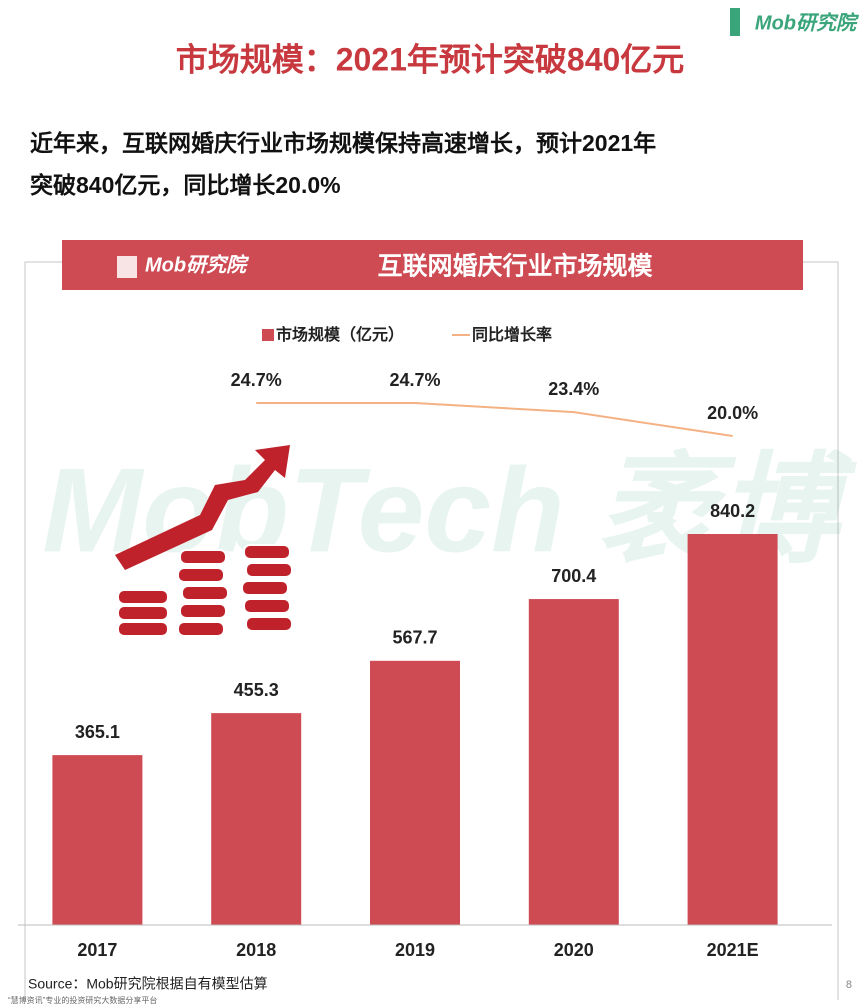  I want to click on chart-logo-icon, so click(127, 267).